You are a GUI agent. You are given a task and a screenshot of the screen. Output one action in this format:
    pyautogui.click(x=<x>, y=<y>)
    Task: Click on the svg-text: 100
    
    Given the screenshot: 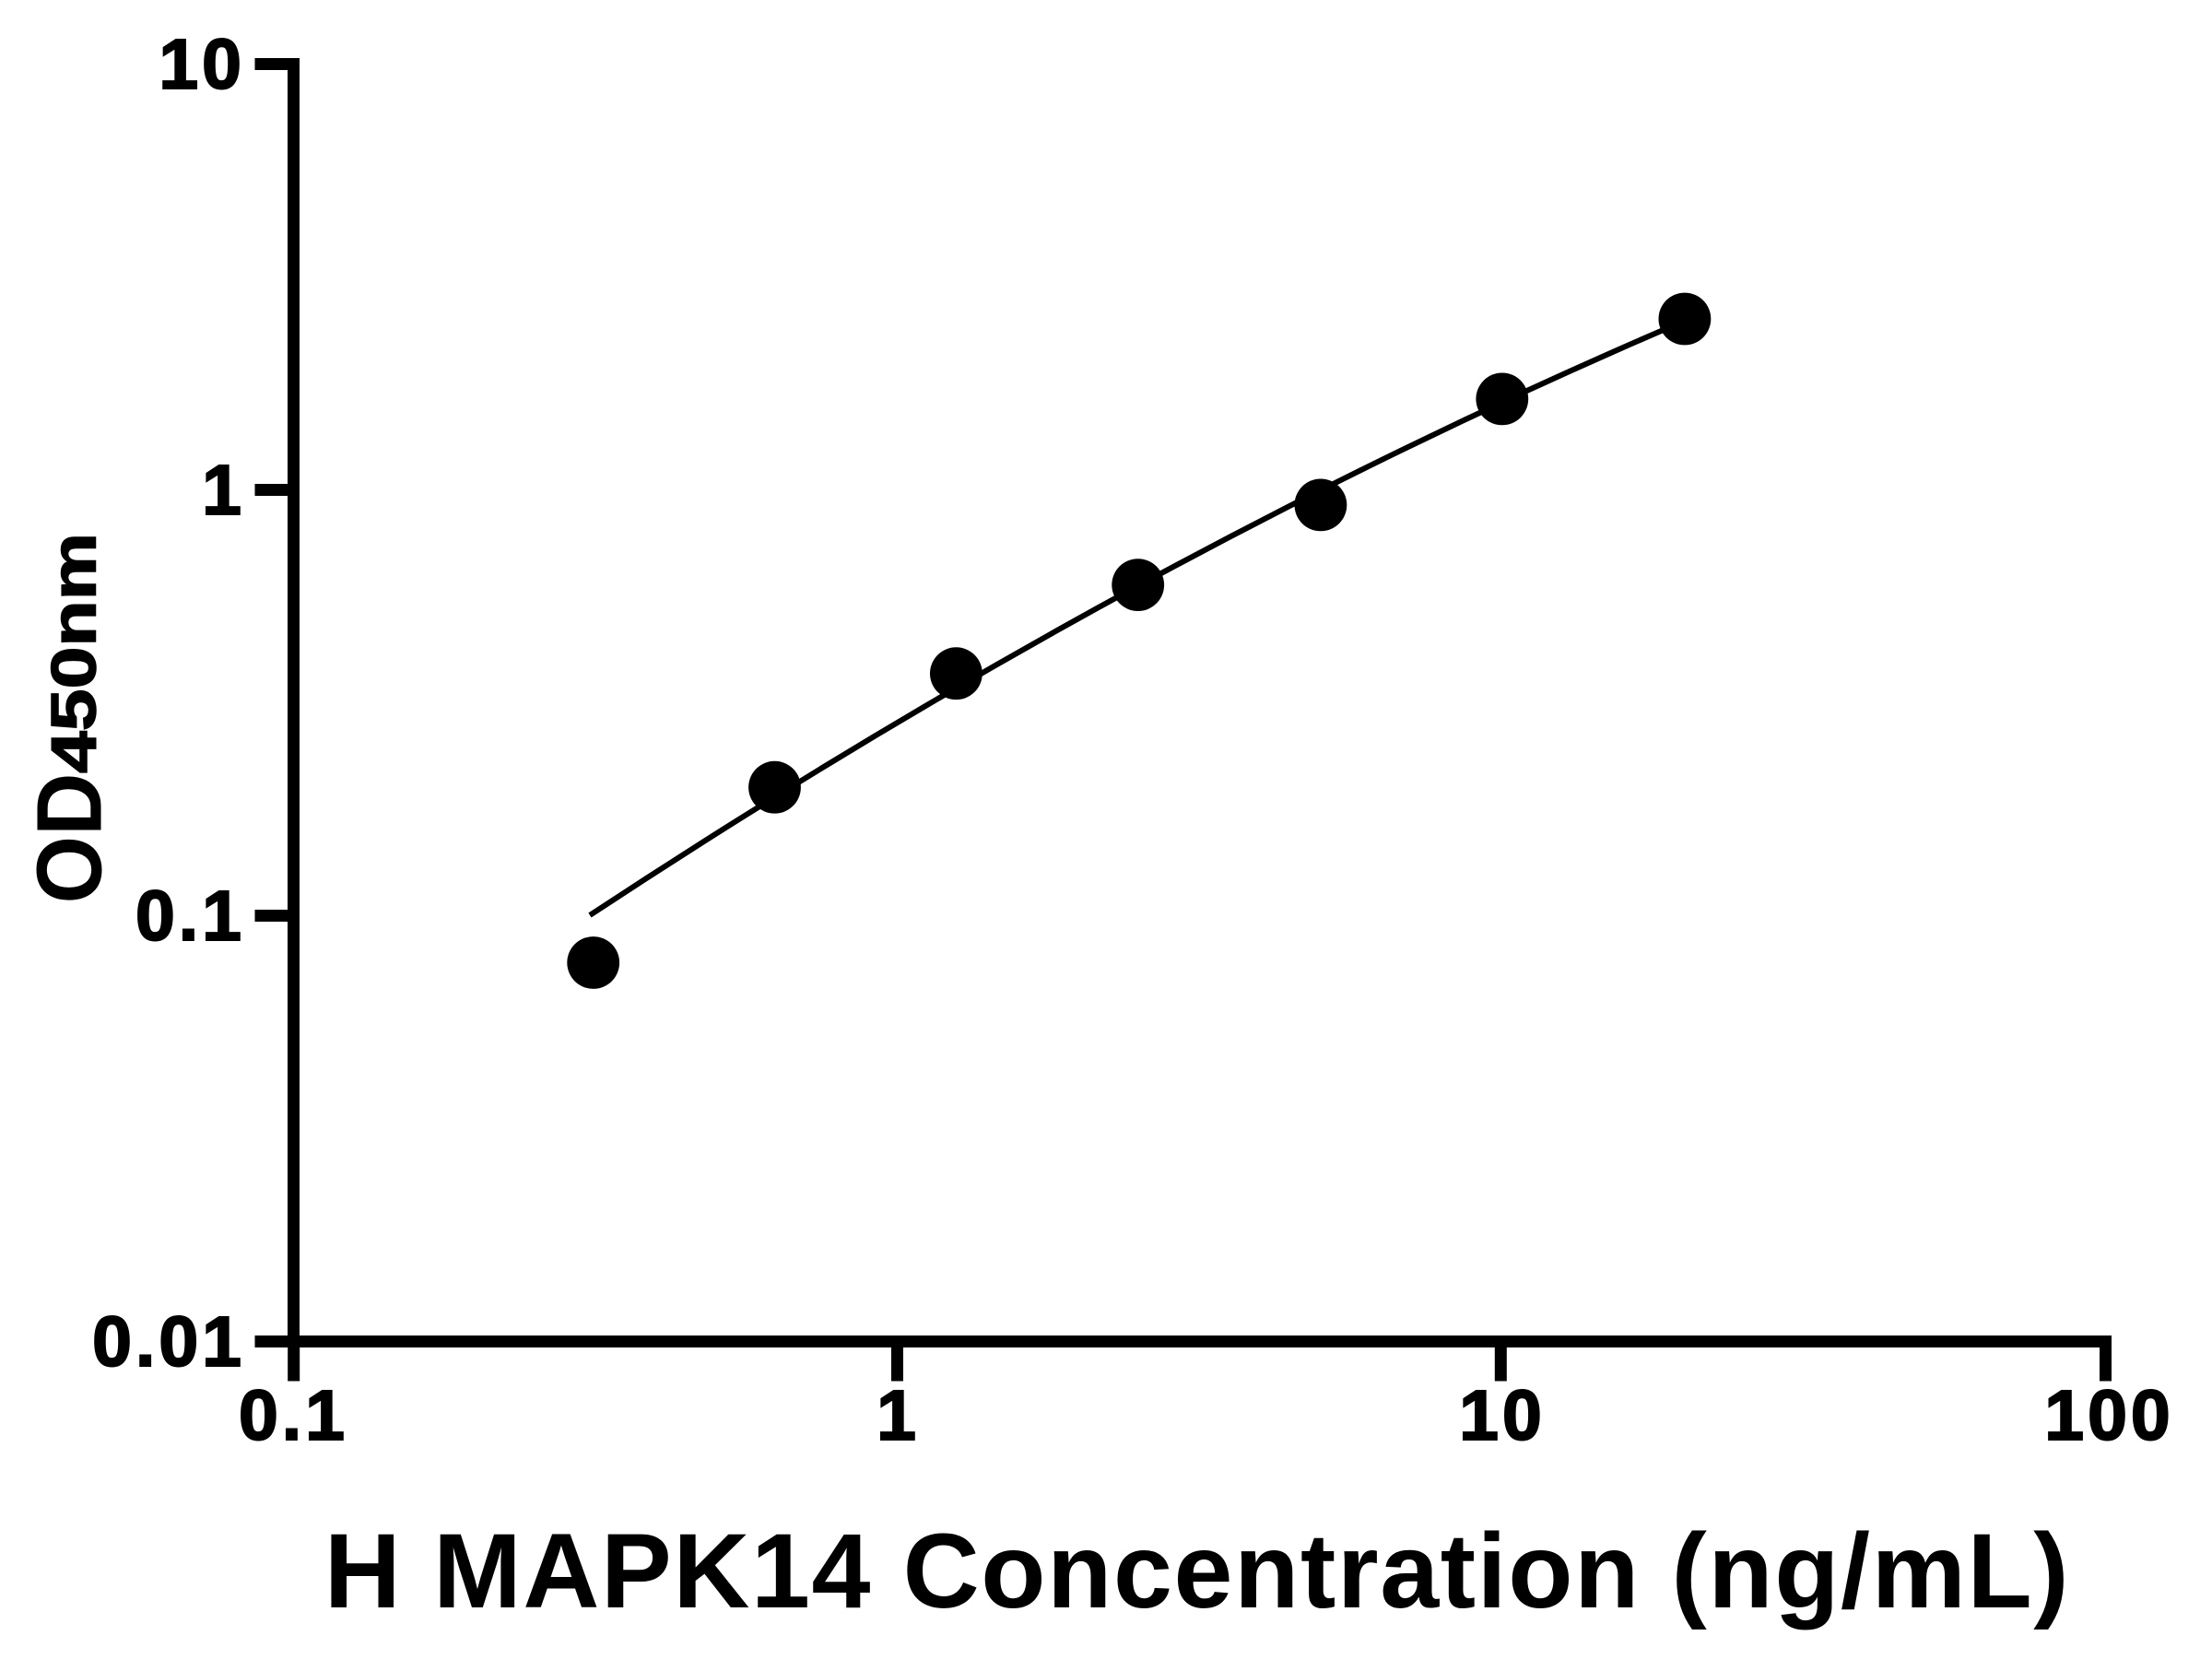 What is the action you would take?
    pyautogui.click(x=2108, y=1415)
    